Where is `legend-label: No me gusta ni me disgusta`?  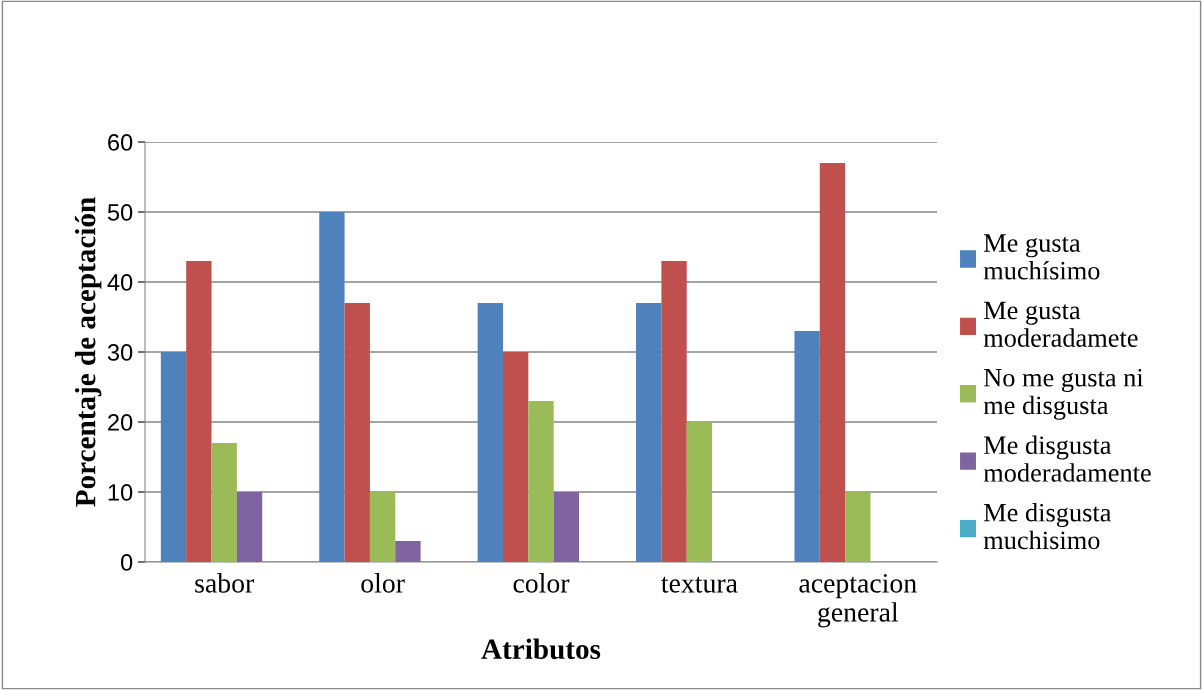 legend-label: No me gusta ni me disgusta is located at coordinates (1063, 394).